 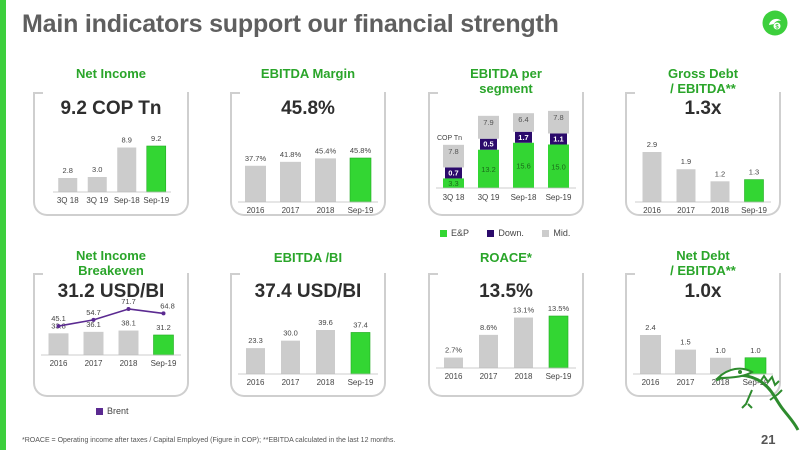 I want to click on ebitda-bi-kpi: 37.4 USD/BI, so click(x=308, y=291).